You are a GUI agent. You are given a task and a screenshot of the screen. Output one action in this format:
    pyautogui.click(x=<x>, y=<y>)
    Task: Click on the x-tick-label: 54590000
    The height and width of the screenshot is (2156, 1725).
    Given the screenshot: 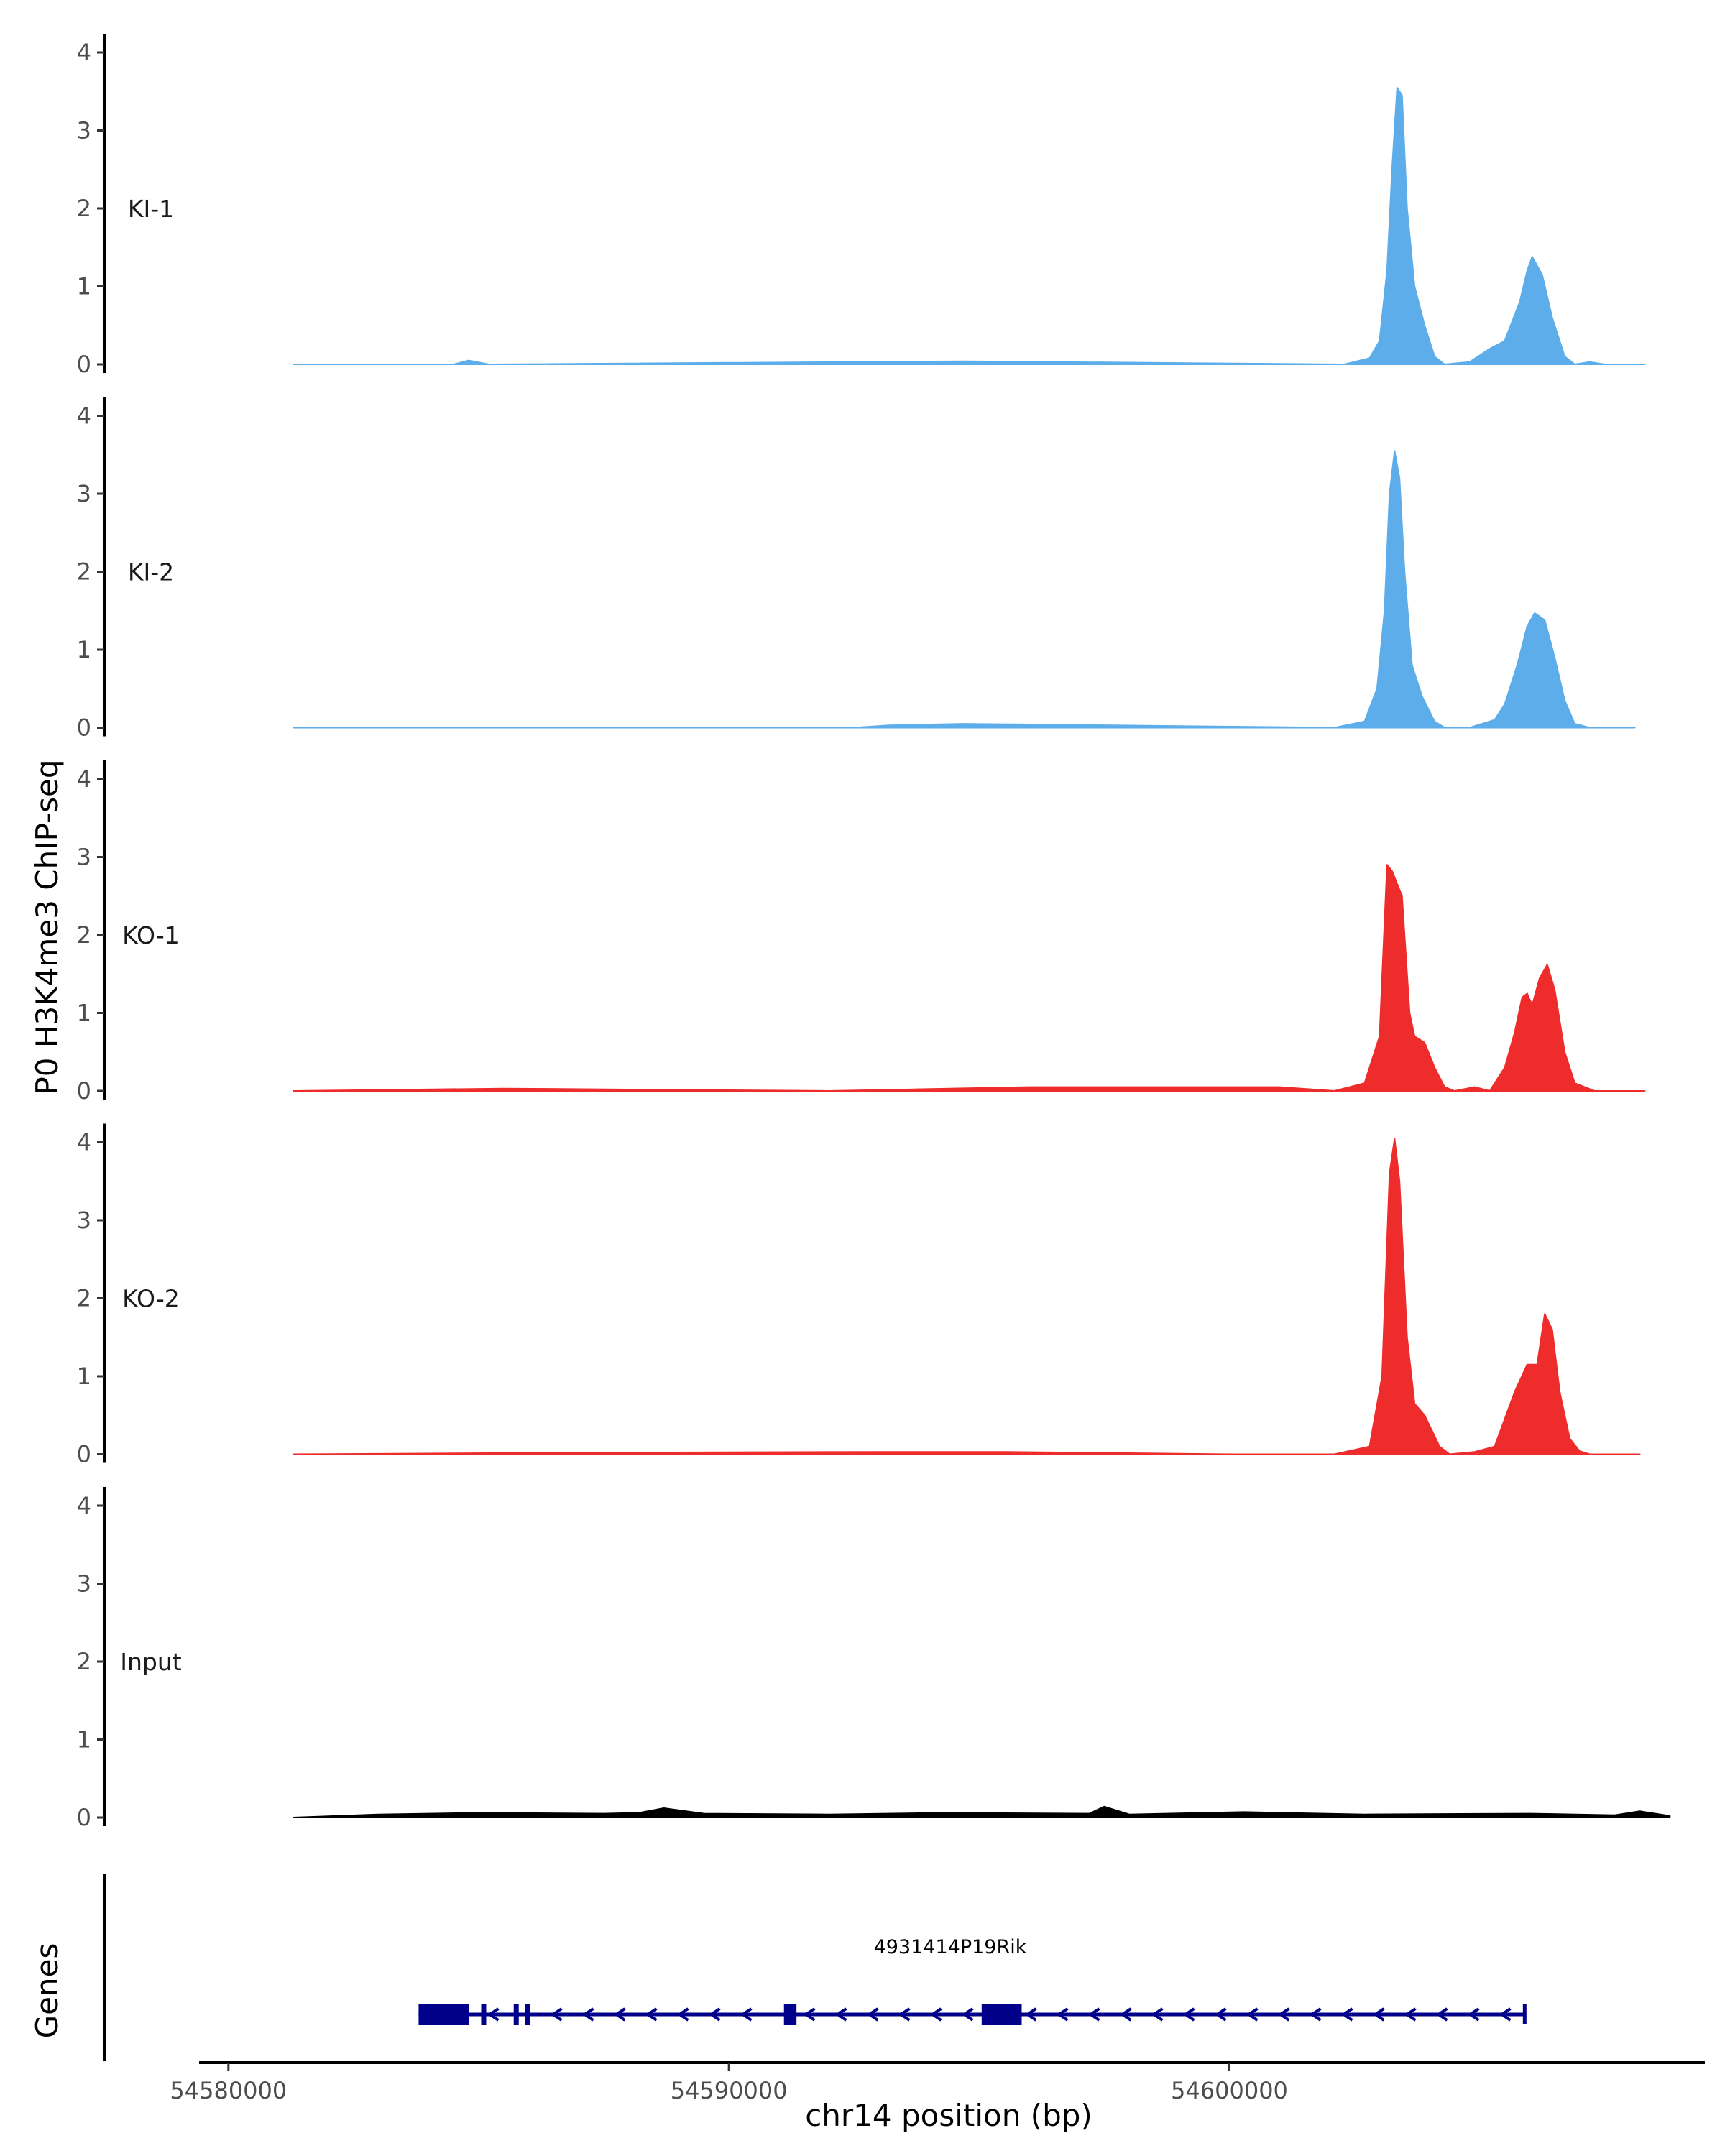 What is the action you would take?
    pyautogui.click(x=729, y=2090)
    